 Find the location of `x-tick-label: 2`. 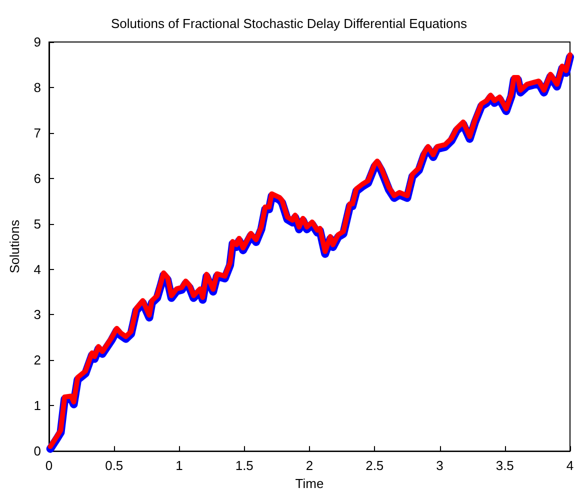

x-tick-label: 2 is located at coordinates (310, 466).